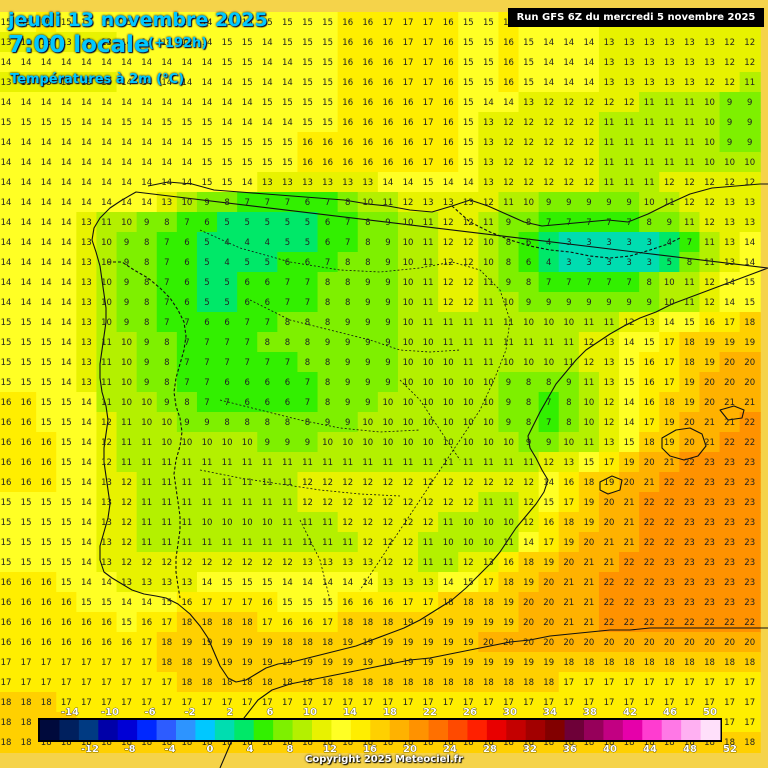 This screenshot has height=768, width=768. What do you see at coordinates (149, 712) in the screenshot?
I see `legend-tick-upper: -6` at bounding box center [149, 712].